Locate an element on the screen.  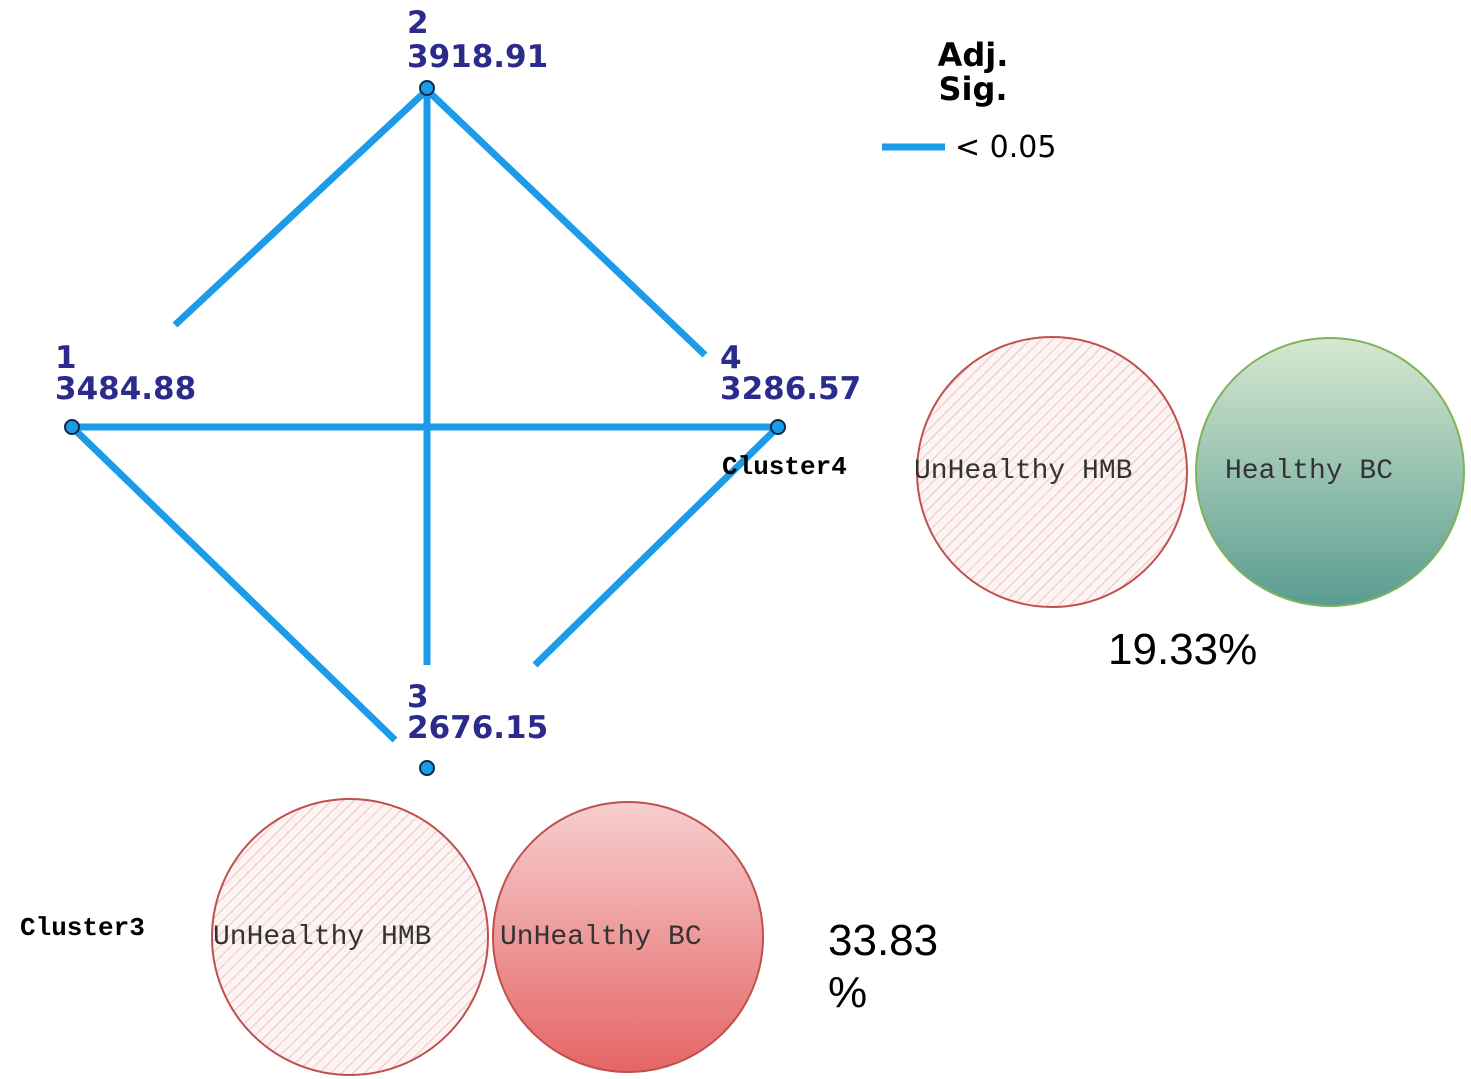
node-id: 3 is located at coordinates (418, 697).